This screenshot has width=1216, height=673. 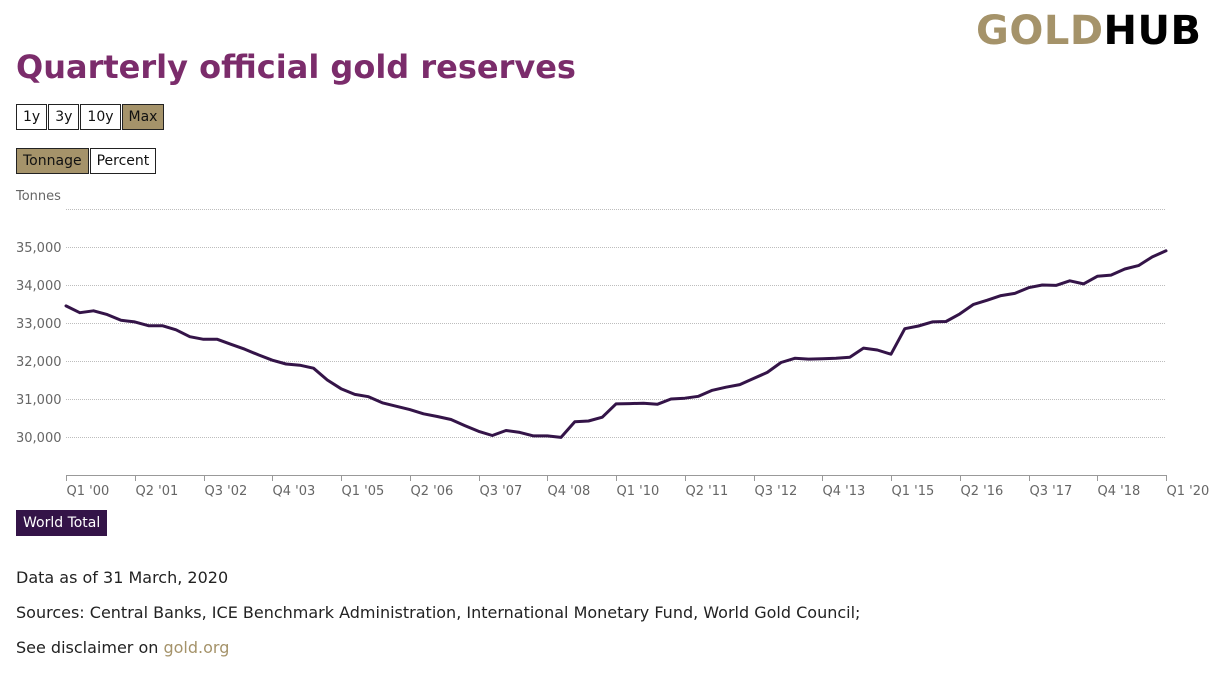 I want to click on x-tick-label: Q1 '10, so click(x=638, y=491).